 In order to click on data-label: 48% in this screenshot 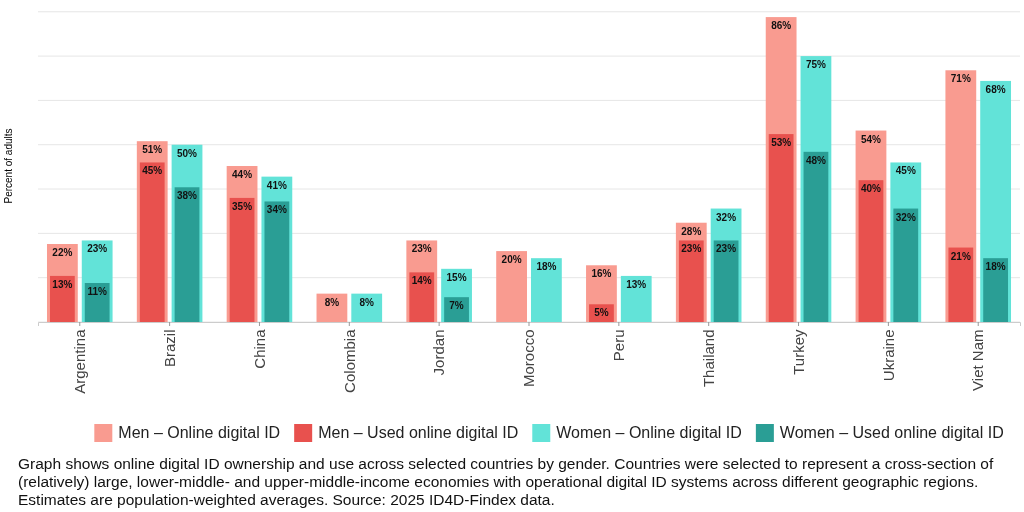, I will do `click(816, 160)`.